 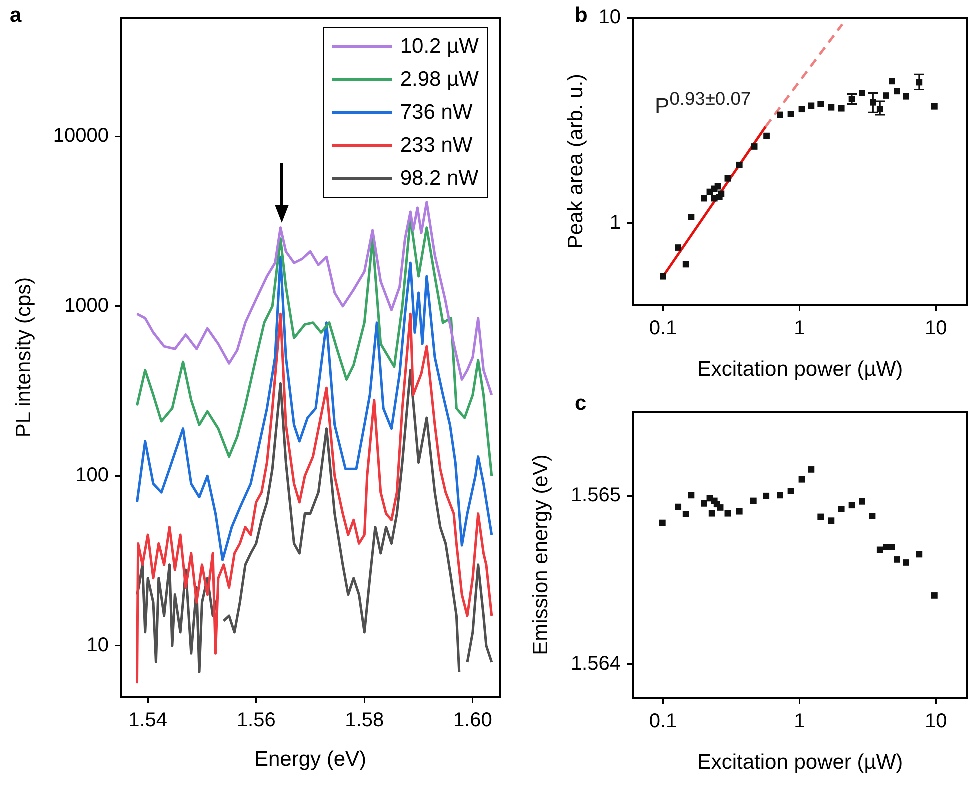 I want to click on y-tick-label: 1000, so click(x=86, y=305).